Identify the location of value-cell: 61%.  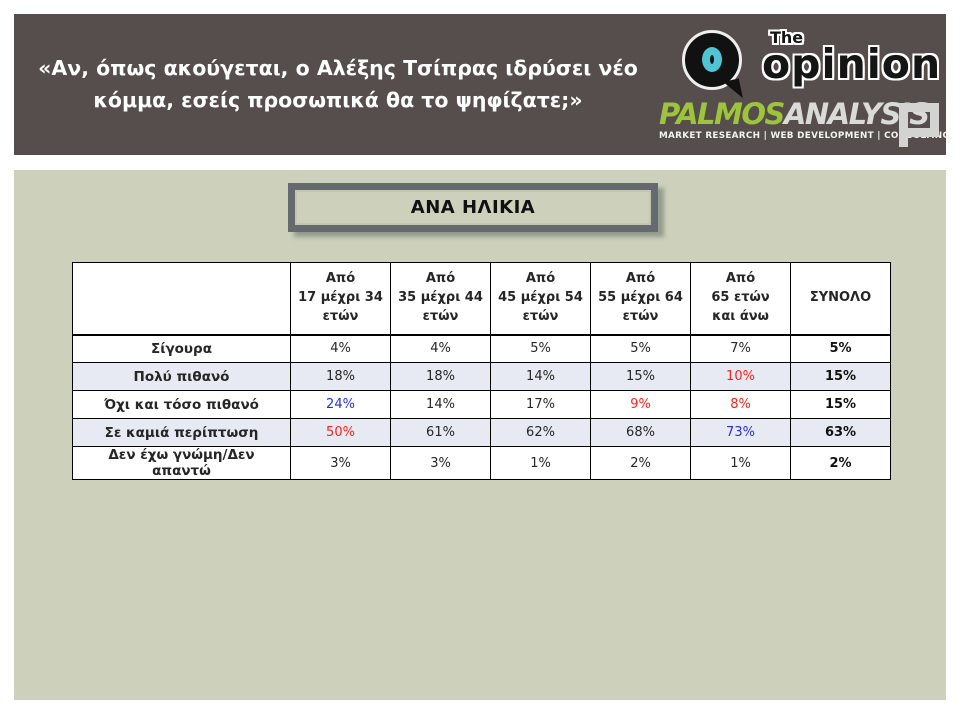
(440, 432).